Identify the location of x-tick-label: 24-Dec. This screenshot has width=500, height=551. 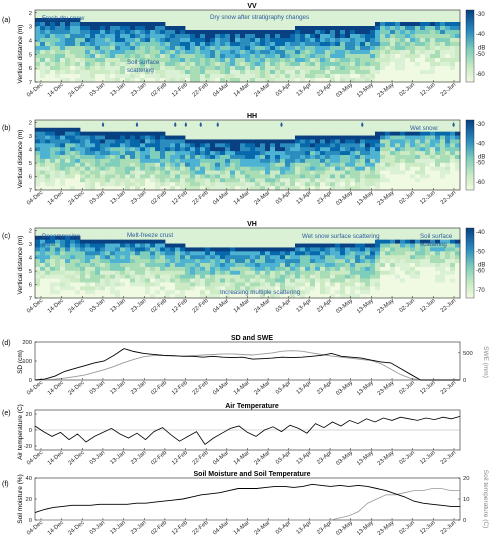
(76, 458).